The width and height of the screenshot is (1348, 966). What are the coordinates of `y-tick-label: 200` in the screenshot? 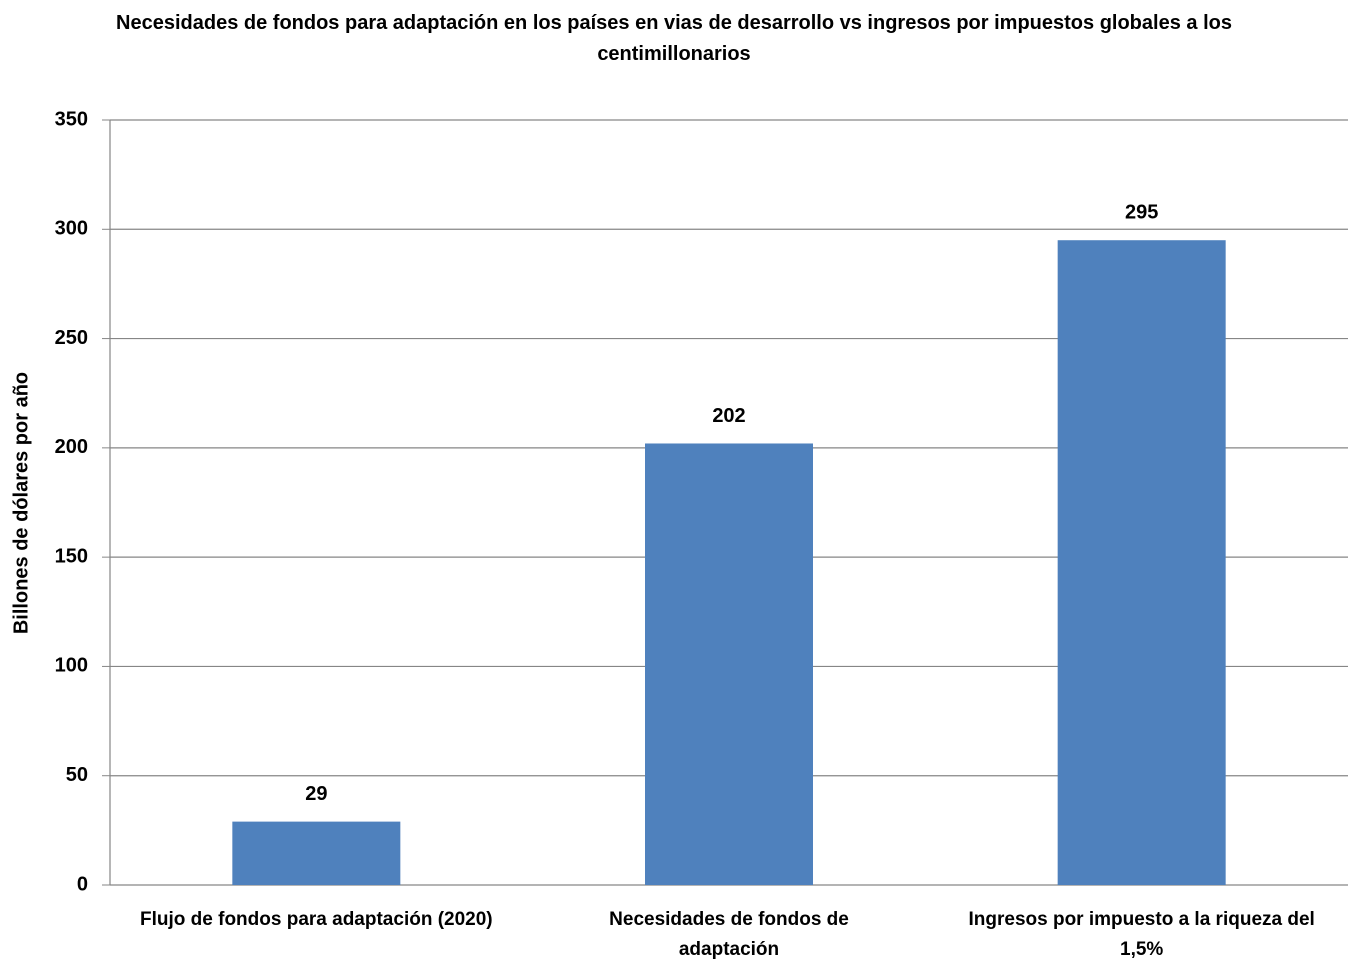 It's located at (71, 447).